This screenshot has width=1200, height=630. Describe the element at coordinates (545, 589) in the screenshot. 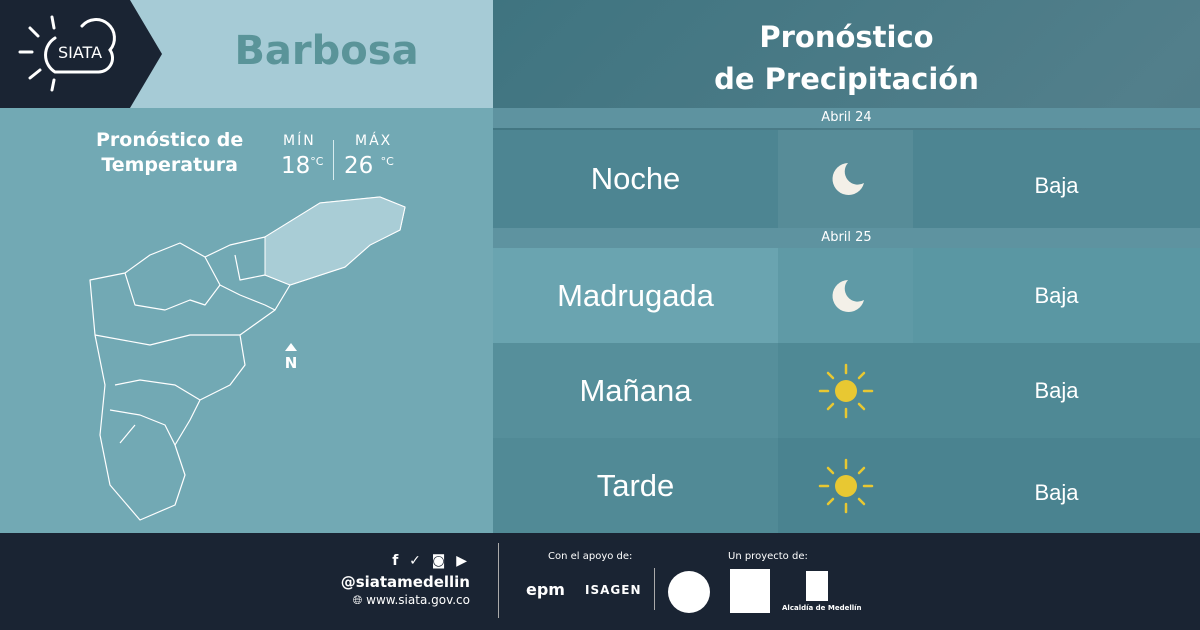

I see `epm-logo: epm` at that location.